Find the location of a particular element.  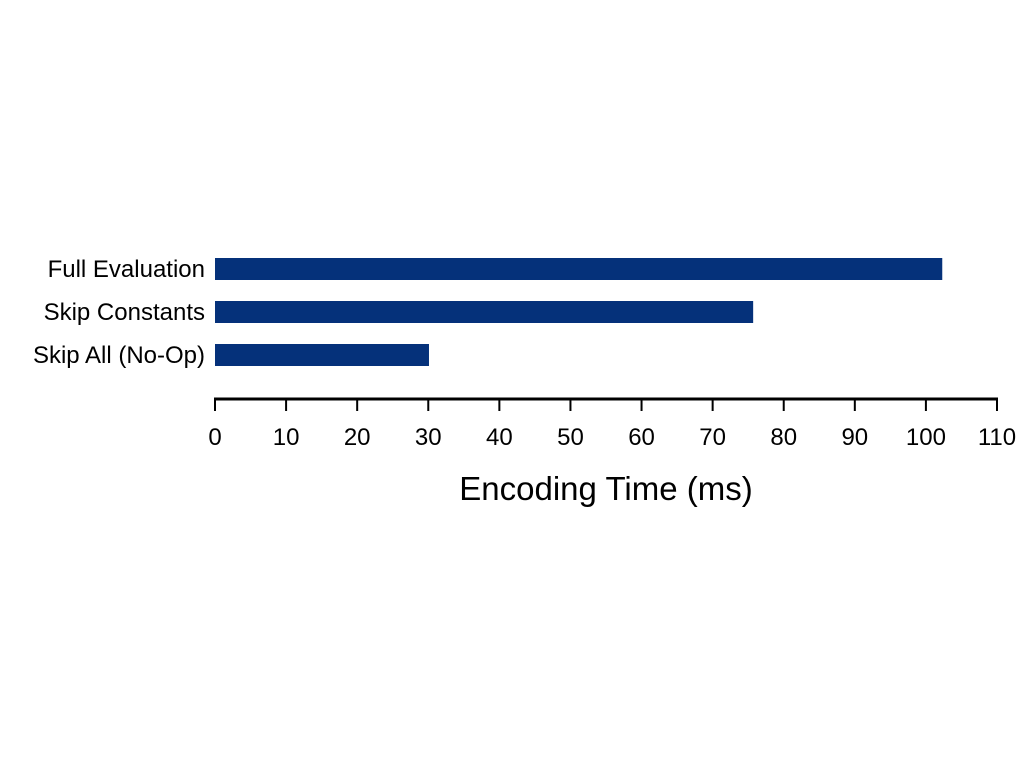

x-tick-label: 20 is located at coordinates (357, 437).